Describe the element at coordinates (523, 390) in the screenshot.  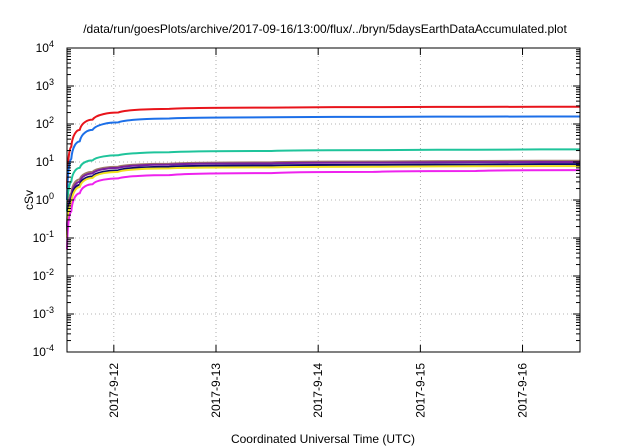
I see `x-tick-label: 2017-9-16` at that location.